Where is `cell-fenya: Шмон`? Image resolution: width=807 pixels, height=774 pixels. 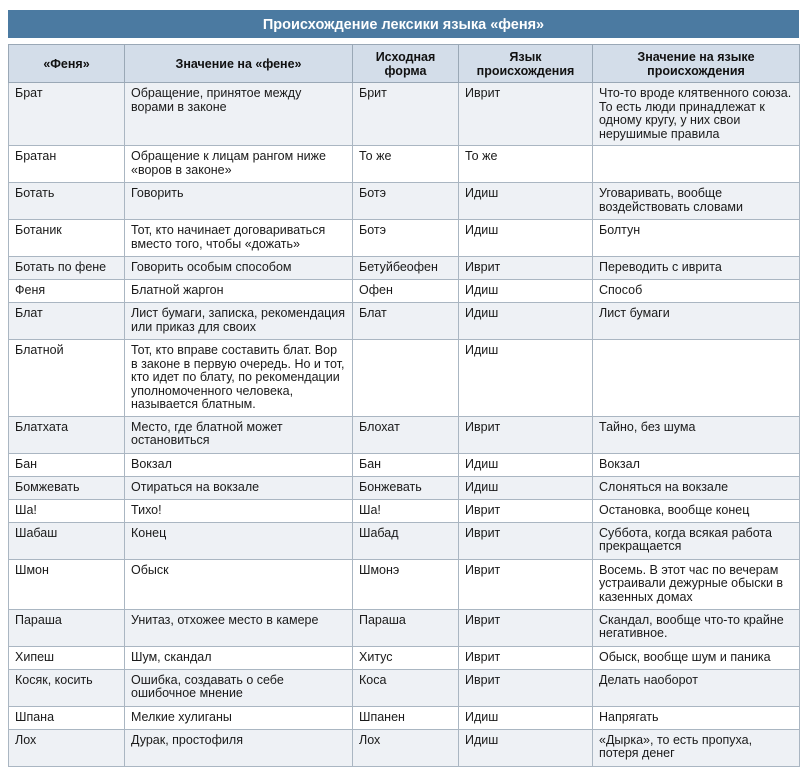
cell-fenya: Шмон is located at coordinates (66, 584).